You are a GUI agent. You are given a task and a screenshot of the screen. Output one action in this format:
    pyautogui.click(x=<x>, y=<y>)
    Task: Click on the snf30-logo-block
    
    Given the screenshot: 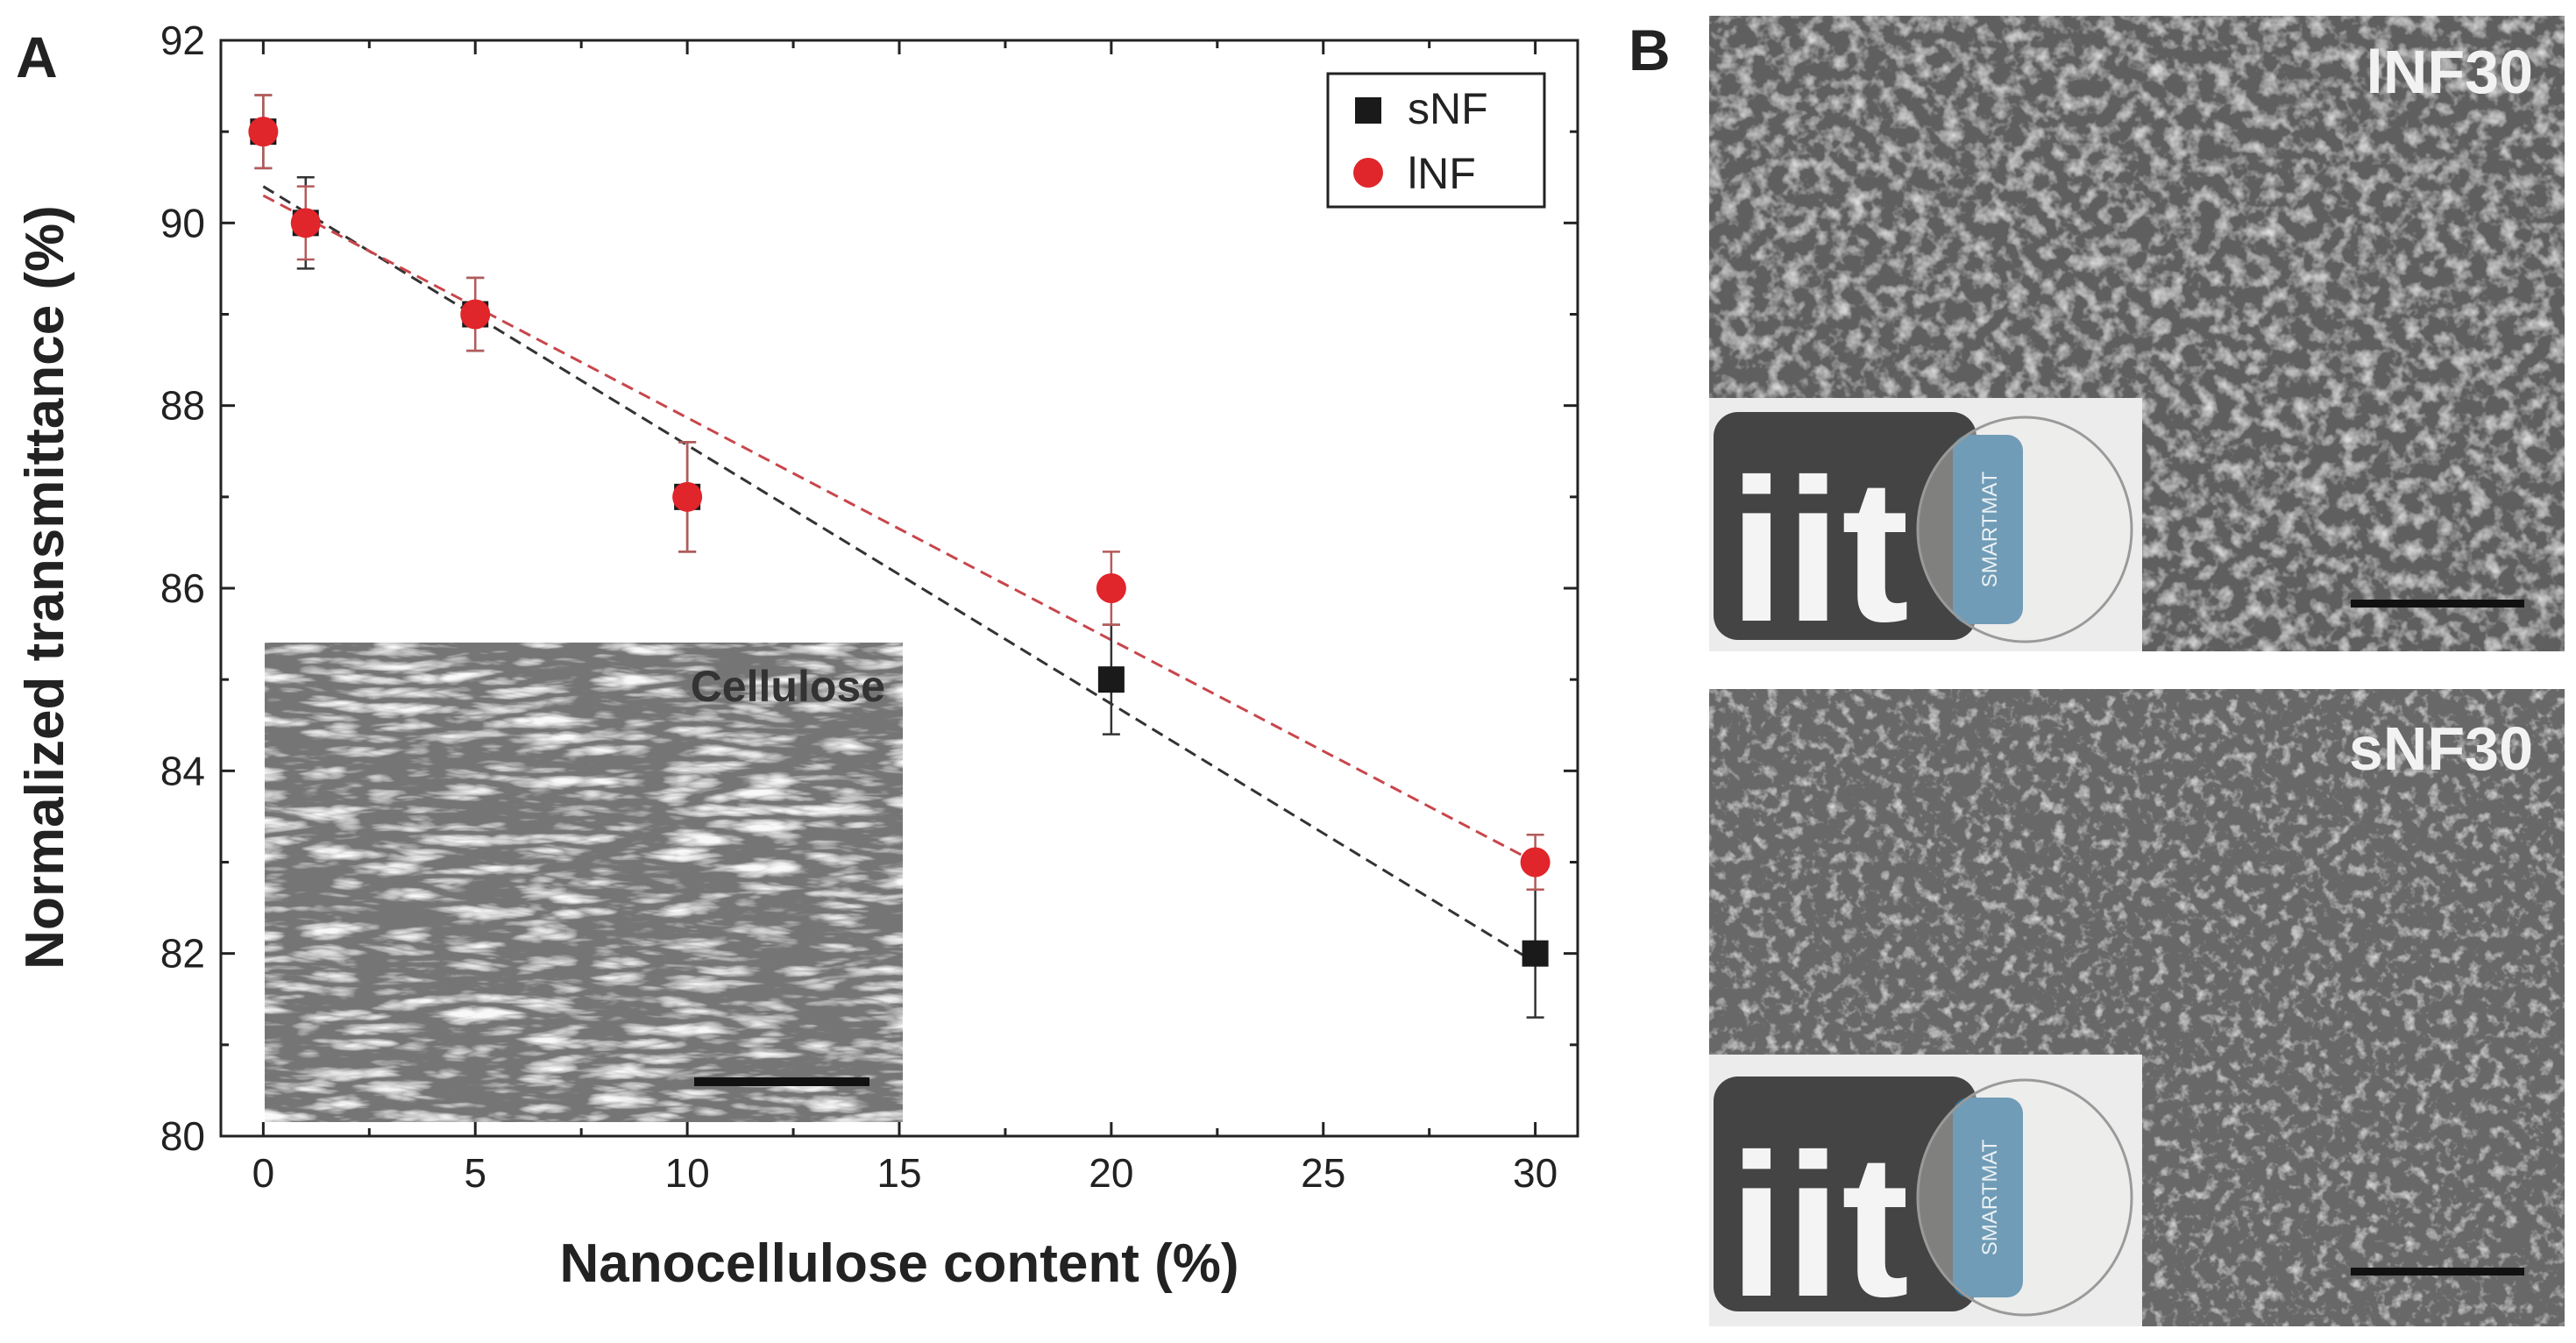 What is the action you would take?
    pyautogui.click(x=1845, y=1194)
    